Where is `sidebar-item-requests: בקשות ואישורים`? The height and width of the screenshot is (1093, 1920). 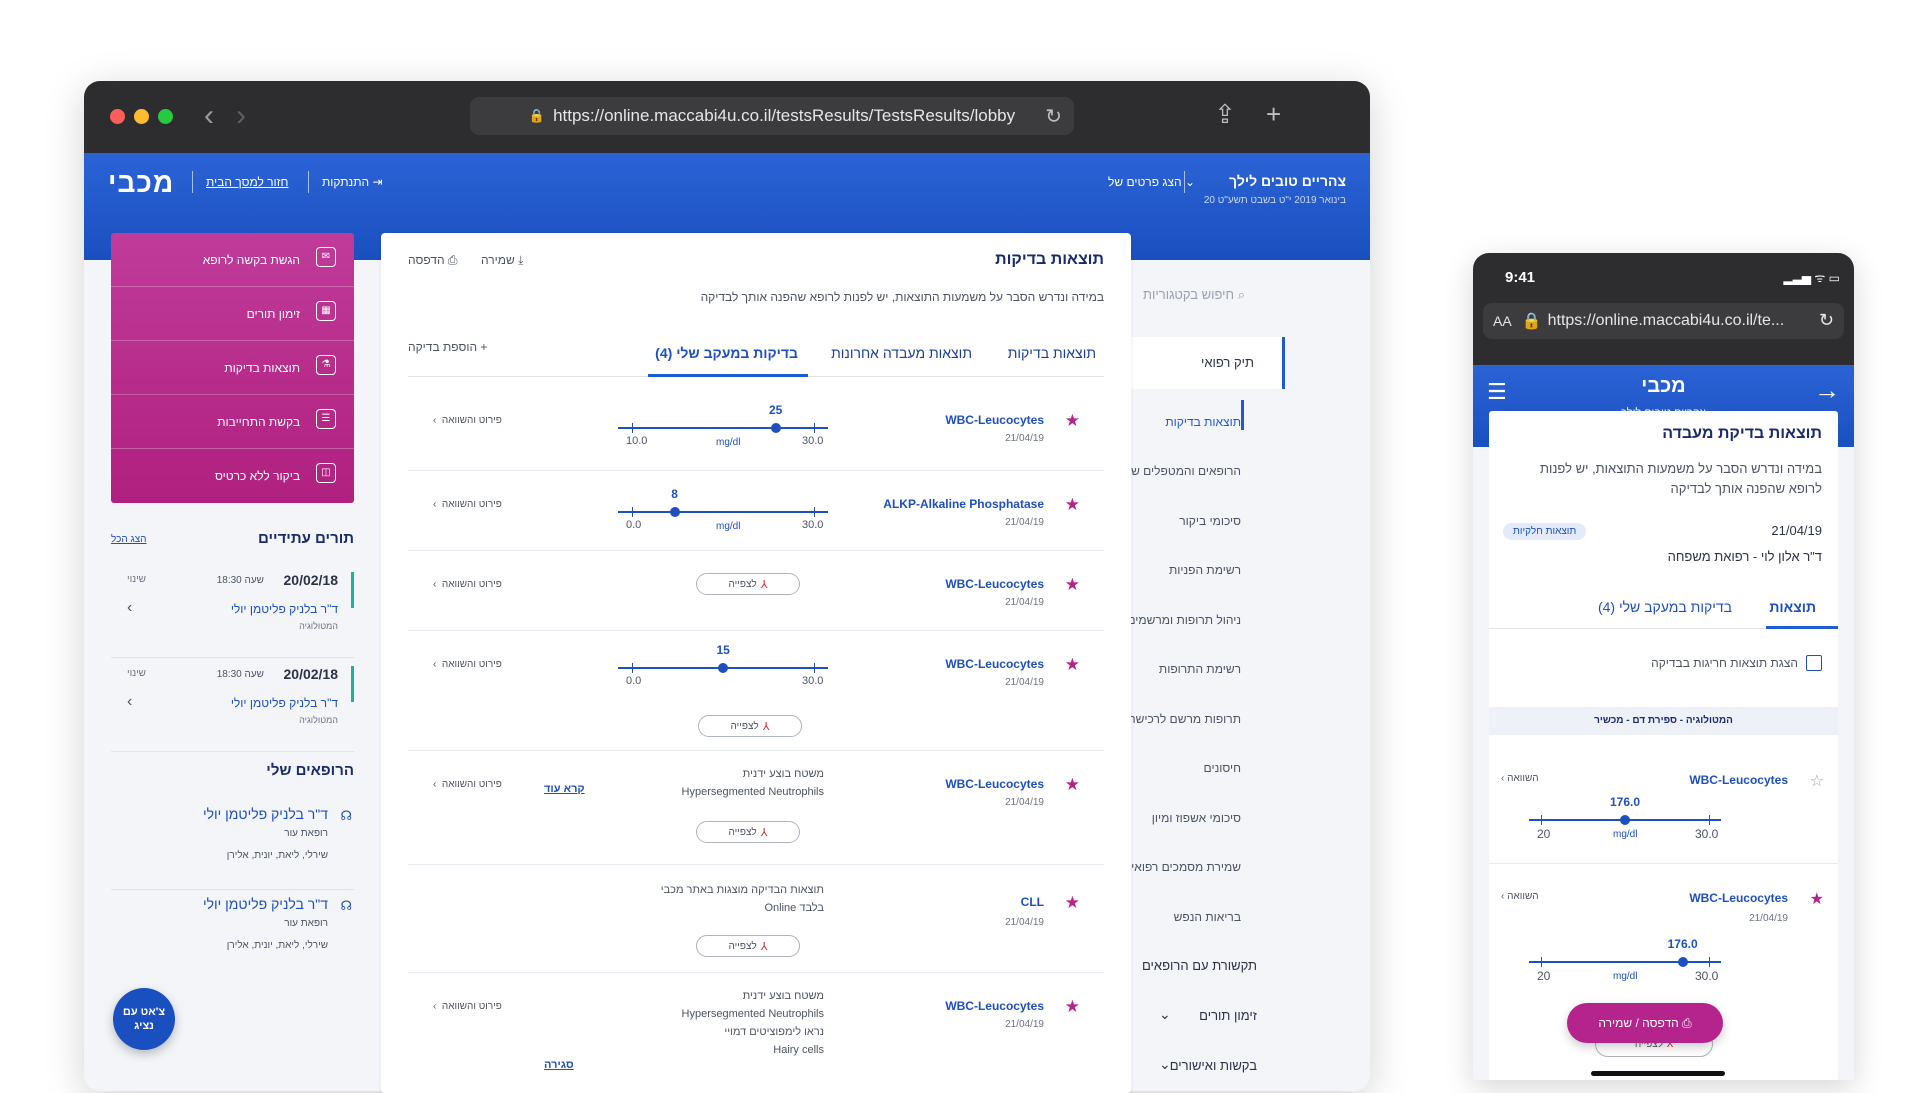
sidebar-item-requests: בקשות ואישורים is located at coordinates (1213, 1065).